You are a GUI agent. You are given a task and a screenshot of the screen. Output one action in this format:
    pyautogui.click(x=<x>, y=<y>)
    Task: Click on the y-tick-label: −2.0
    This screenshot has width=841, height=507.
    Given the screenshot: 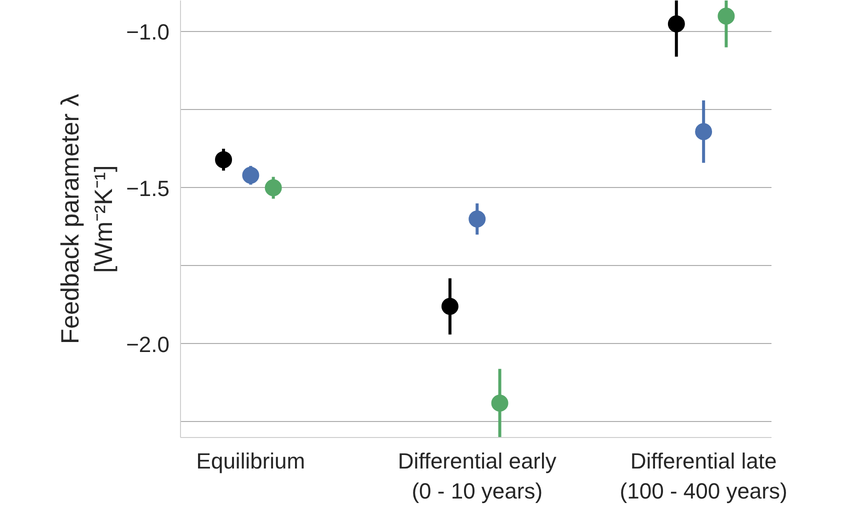 What is the action you would take?
    pyautogui.click(x=148, y=344)
    